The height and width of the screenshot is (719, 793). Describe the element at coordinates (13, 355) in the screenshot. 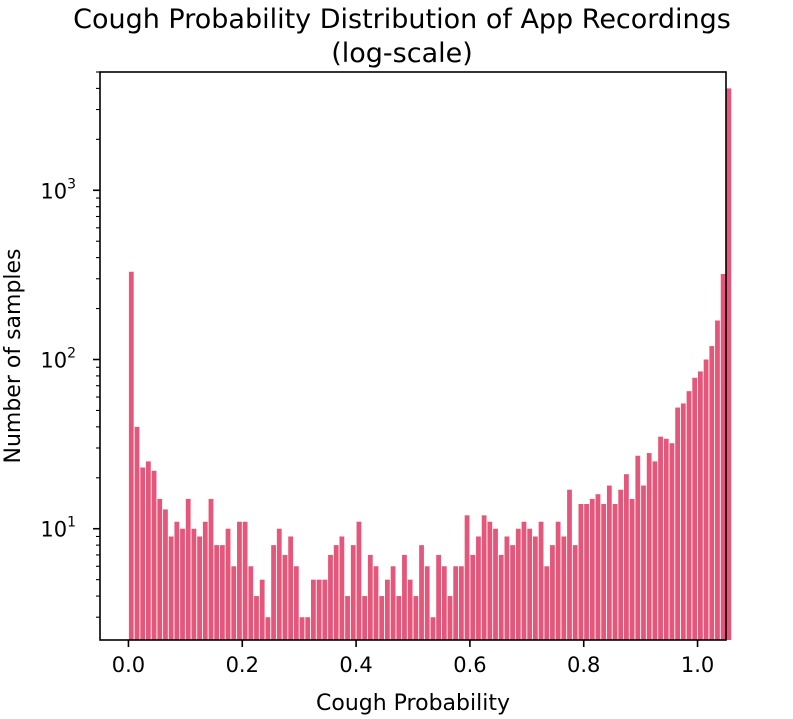

I see `y-axis-label: Number of samples` at that location.